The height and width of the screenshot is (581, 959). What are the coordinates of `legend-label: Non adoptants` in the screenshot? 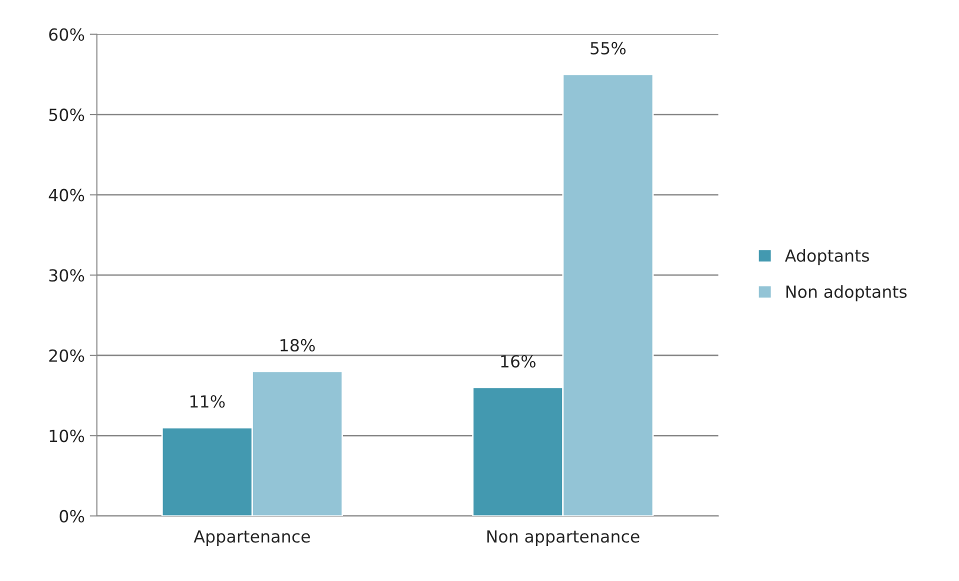 It's located at (846, 293).